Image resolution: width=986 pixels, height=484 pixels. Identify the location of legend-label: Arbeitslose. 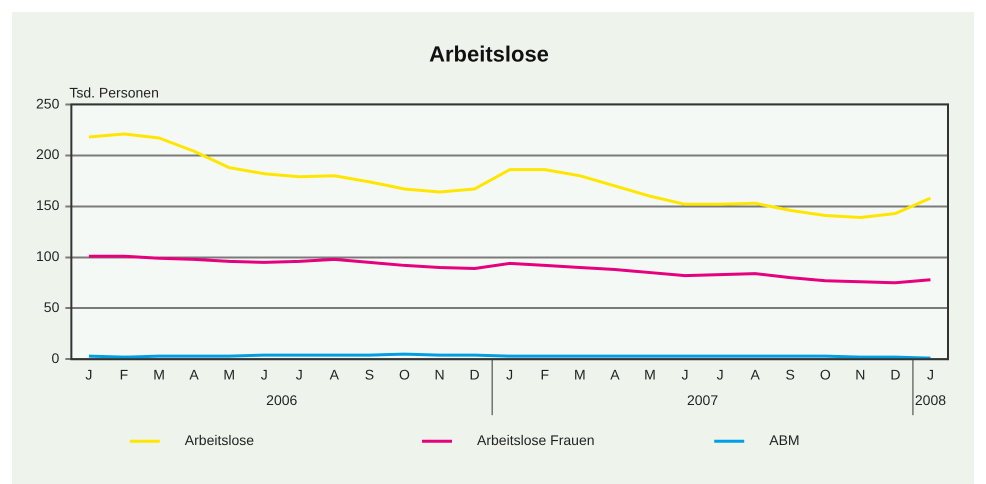
(219, 440).